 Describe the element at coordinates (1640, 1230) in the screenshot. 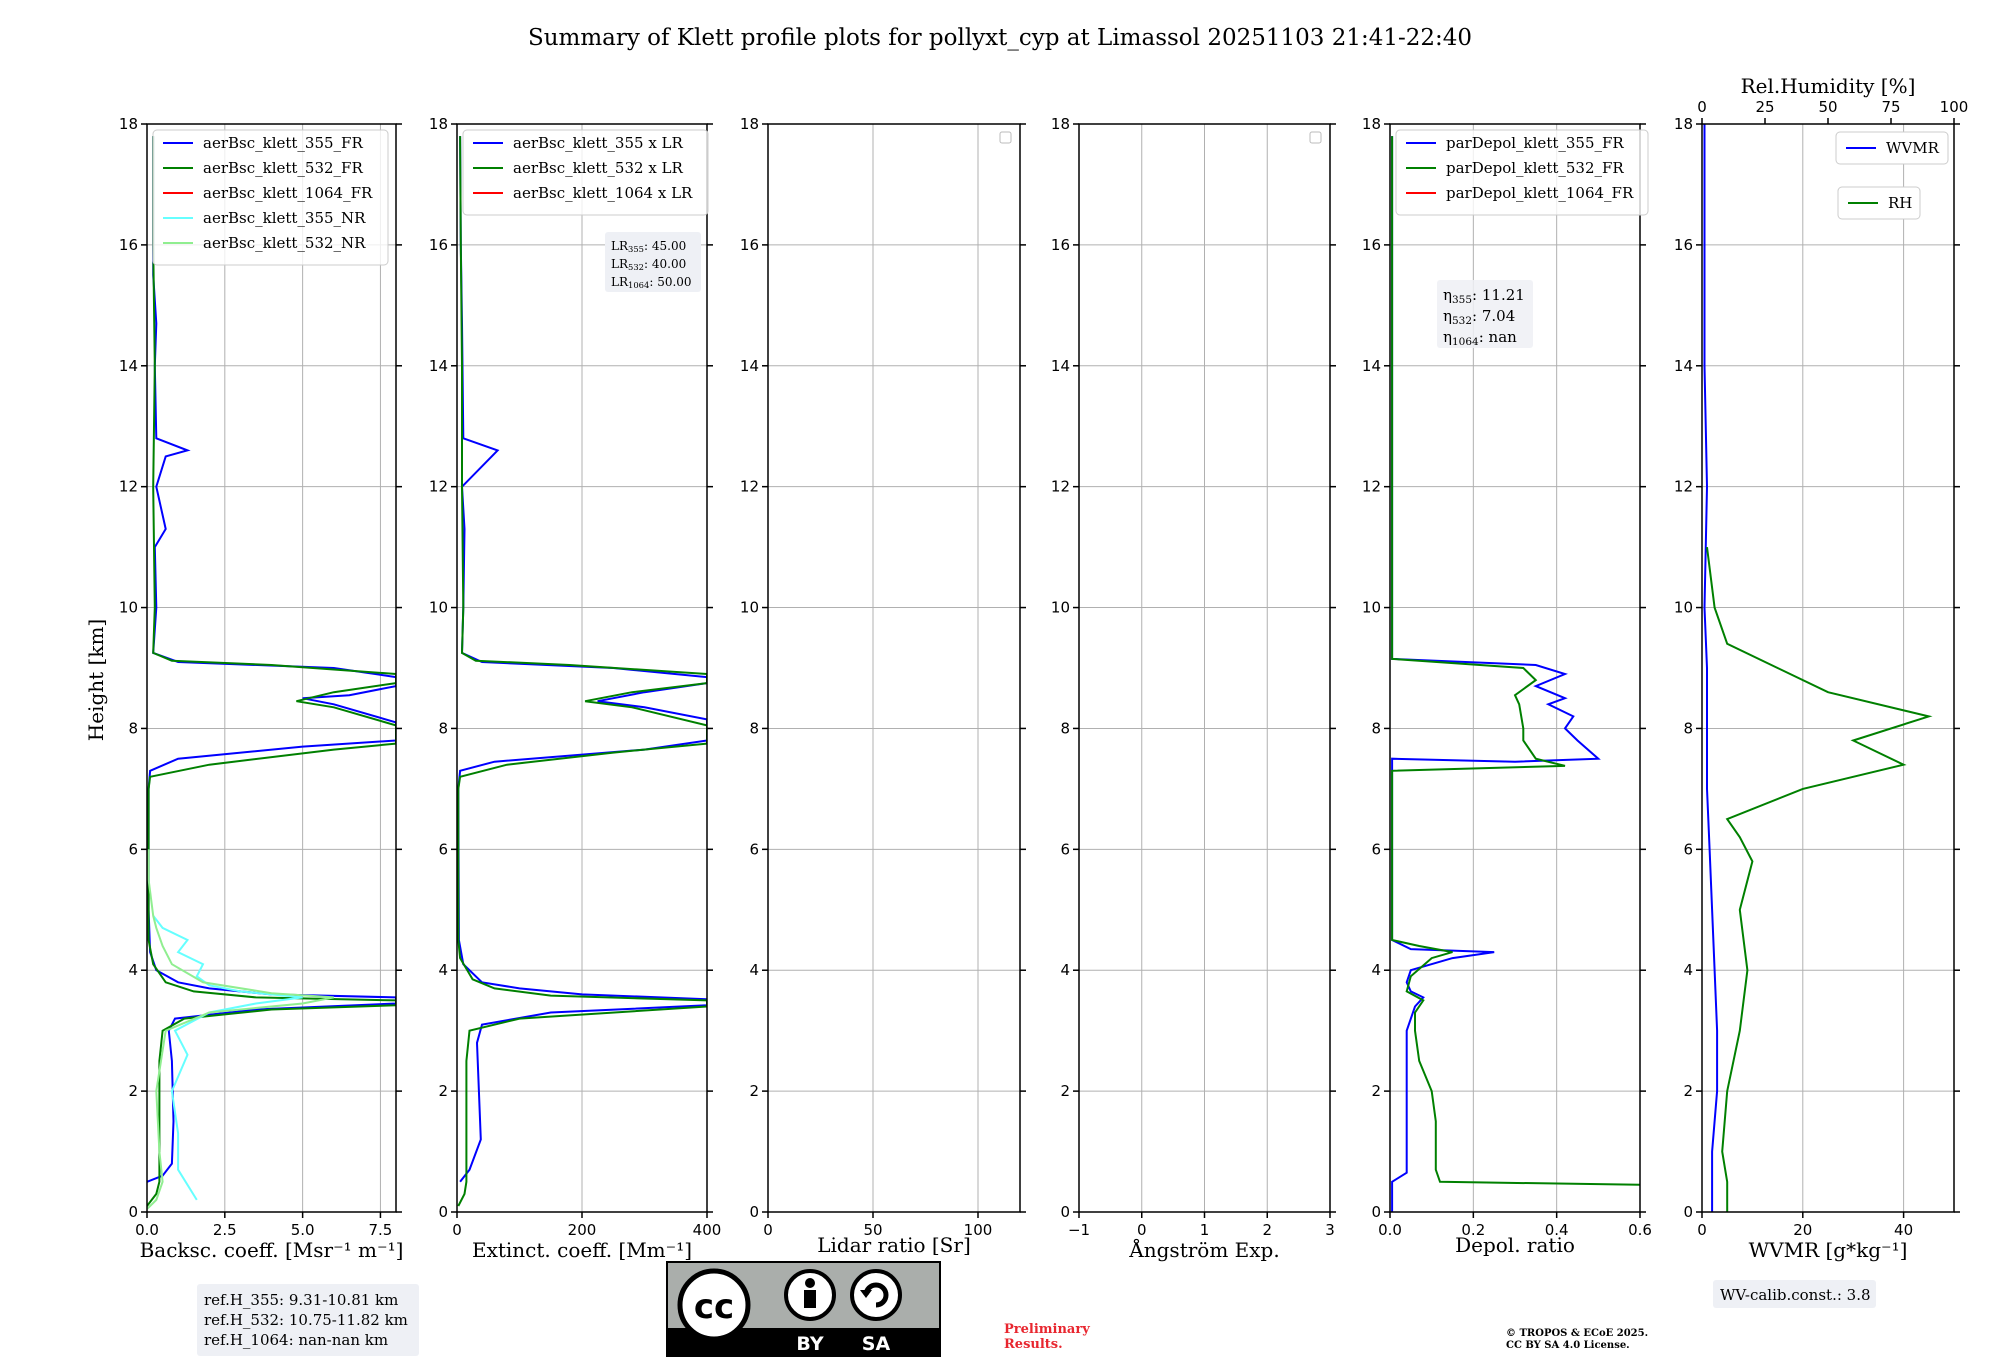

I see `x-tick-label: 0.6` at that location.